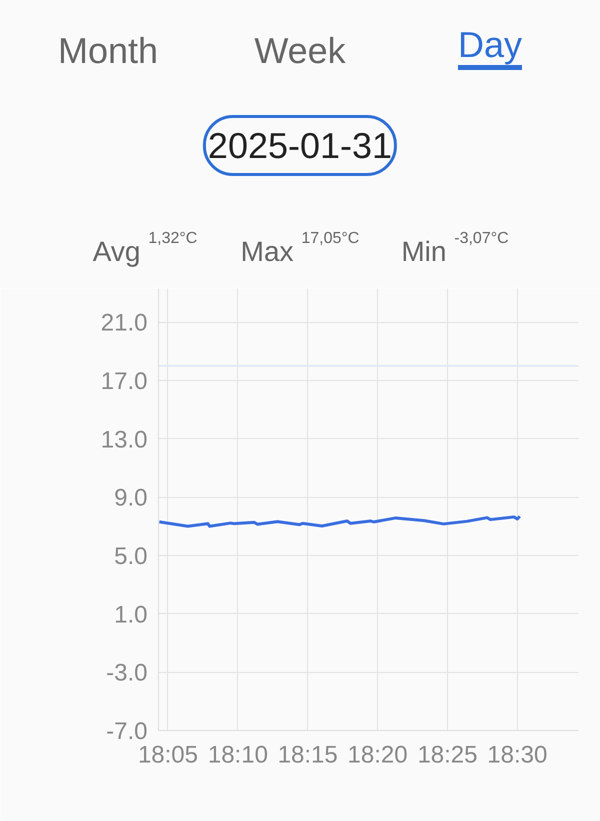  What do you see at coordinates (124, 323) in the screenshot?
I see `y-tick-label: 21.0` at bounding box center [124, 323].